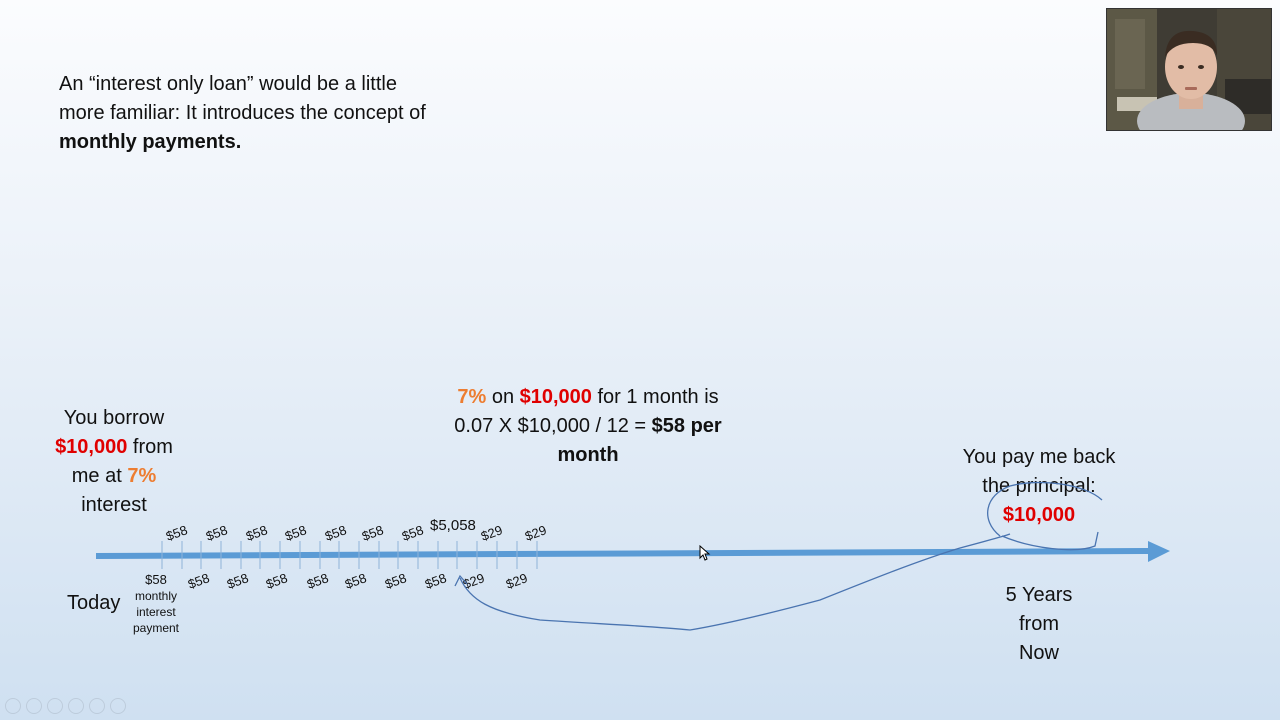  What do you see at coordinates (1039, 515) in the screenshot?
I see `payback-amount: $10,000` at bounding box center [1039, 515].